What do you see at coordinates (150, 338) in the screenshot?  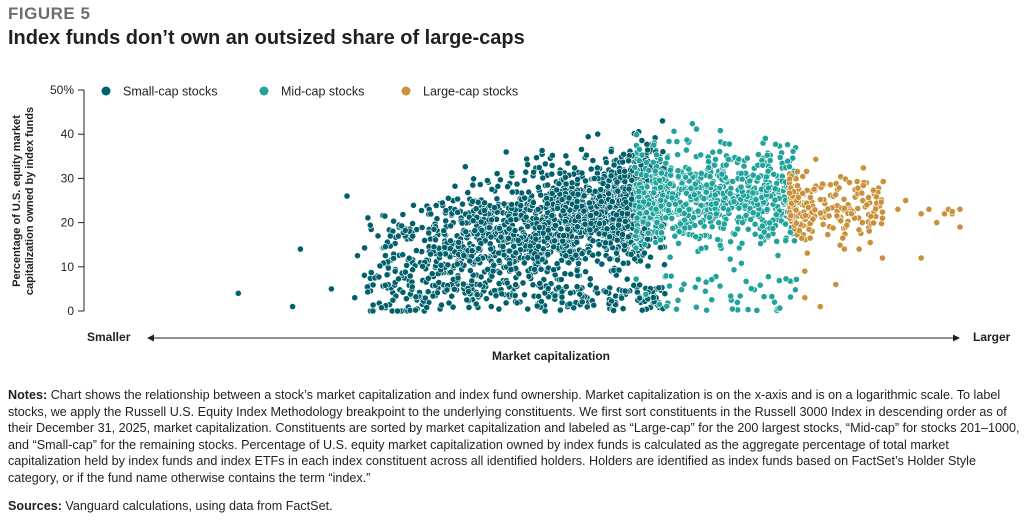 I see `arrow-left-icon` at bounding box center [150, 338].